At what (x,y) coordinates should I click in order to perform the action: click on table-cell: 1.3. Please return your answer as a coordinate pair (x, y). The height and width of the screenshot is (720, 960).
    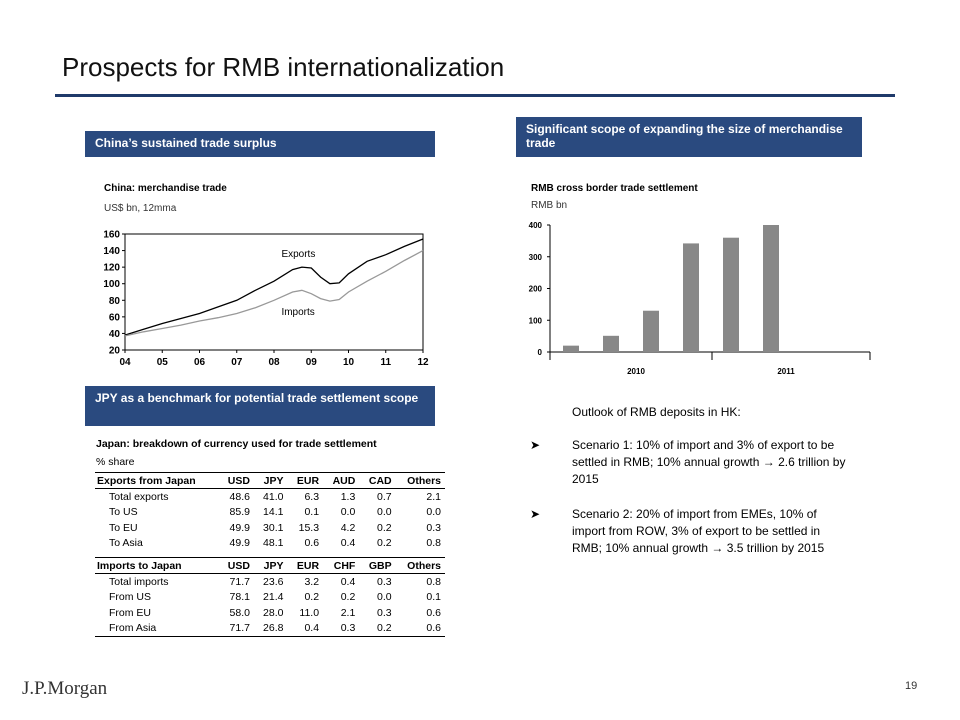
    Looking at the image, I should click on (348, 497).